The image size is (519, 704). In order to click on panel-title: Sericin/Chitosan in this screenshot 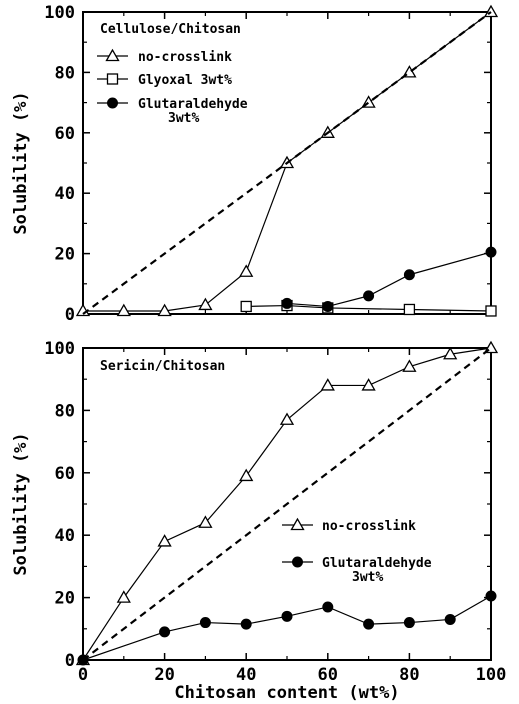, I will do `click(162, 366)`.